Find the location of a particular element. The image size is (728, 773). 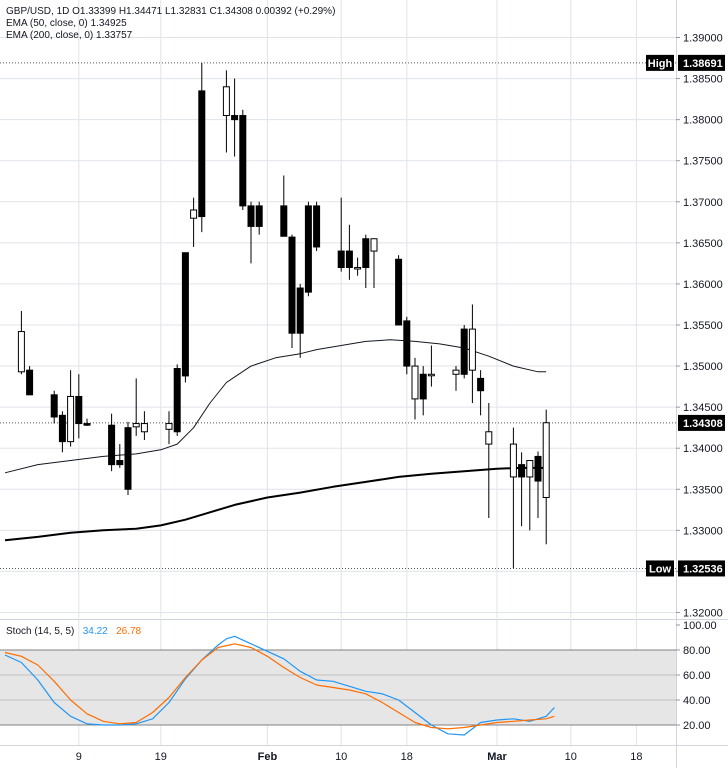

stoch-tick-label: 100.00 is located at coordinates (700, 626).